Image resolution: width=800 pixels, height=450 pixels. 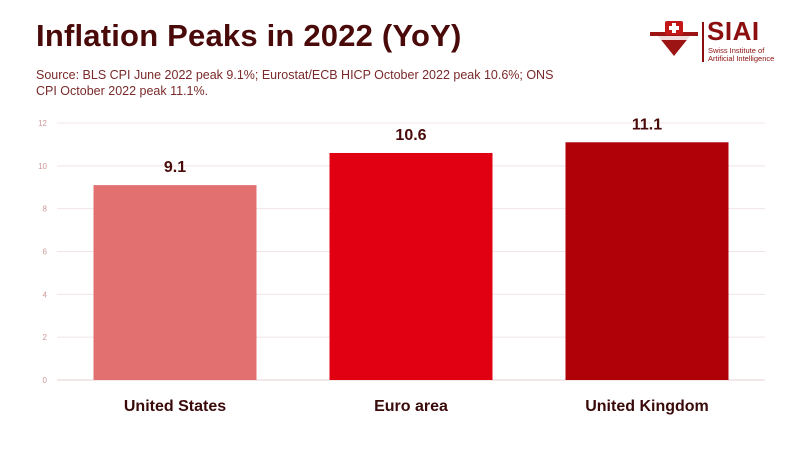 I want to click on swiss-cross-shield-icon, so click(x=674, y=38).